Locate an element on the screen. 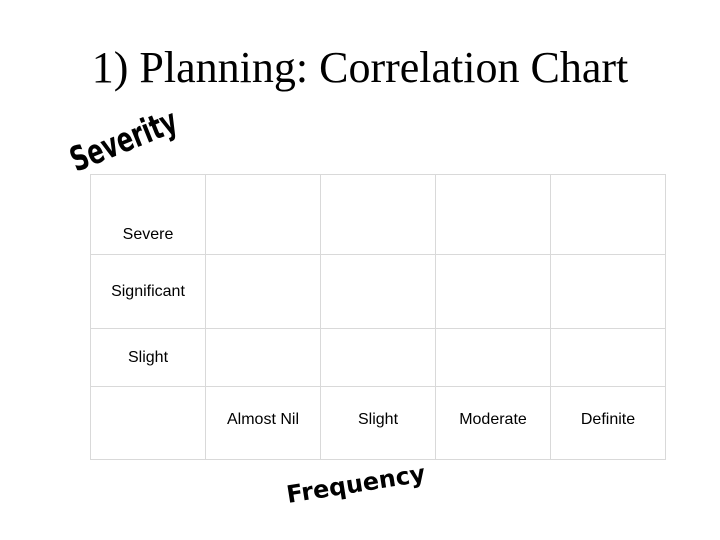  severity-row: Slight is located at coordinates (378, 357).